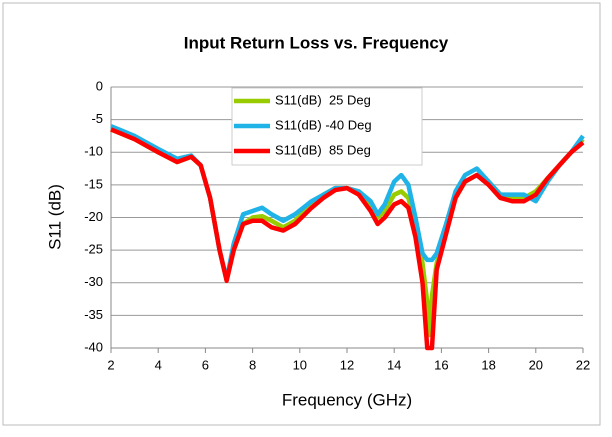 Image resolution: width=612 pixels, height=437 pixels. Describe the element at coordinates (110, 364) in the screenshot. I see `x-tick-label: 2` at that location.